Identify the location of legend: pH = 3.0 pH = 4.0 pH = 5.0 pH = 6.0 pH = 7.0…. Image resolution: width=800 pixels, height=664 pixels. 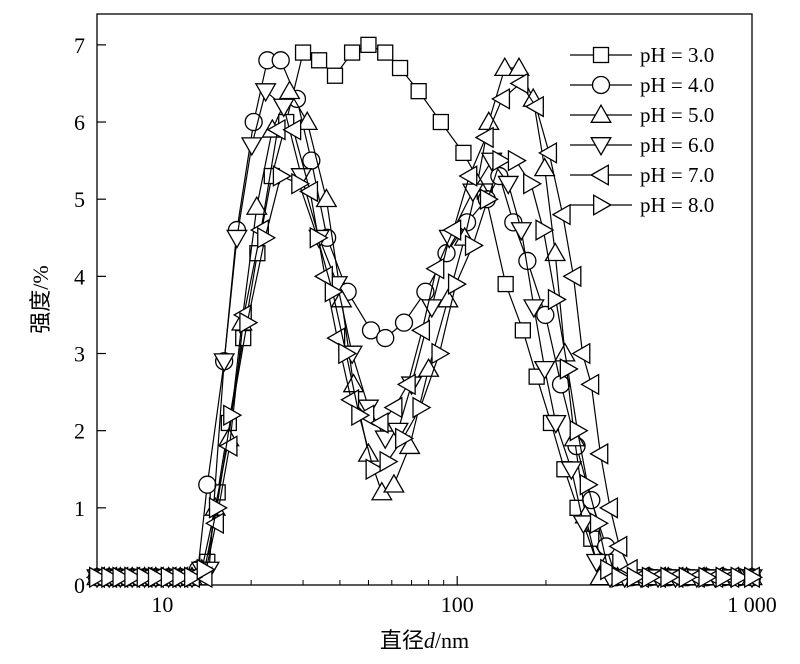
(642, 130).